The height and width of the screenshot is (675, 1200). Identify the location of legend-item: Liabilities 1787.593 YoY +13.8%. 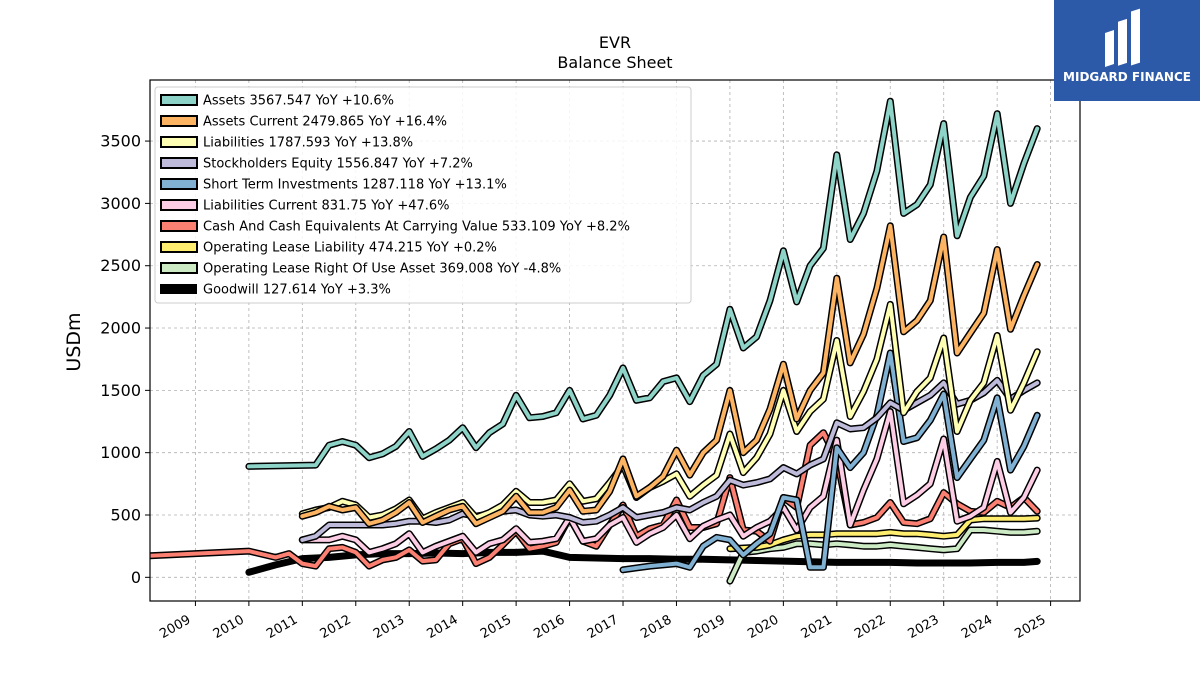
(286, 143).